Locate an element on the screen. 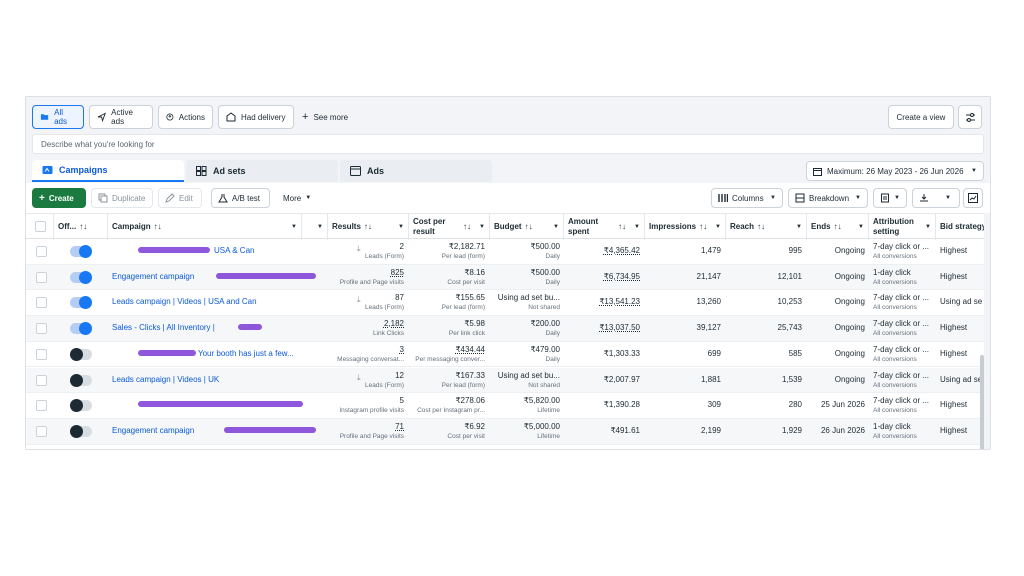  redaction-scribble is located at coordinates (174, 250).